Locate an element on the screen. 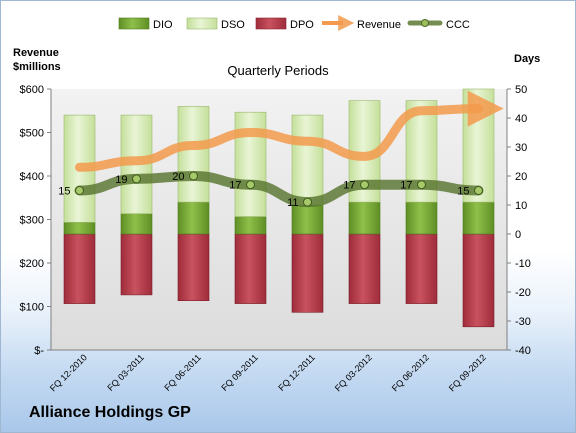 The width and height of the screenshot is (576, 433). ccc-data-label: 11 is located at coordinates (292, 203).